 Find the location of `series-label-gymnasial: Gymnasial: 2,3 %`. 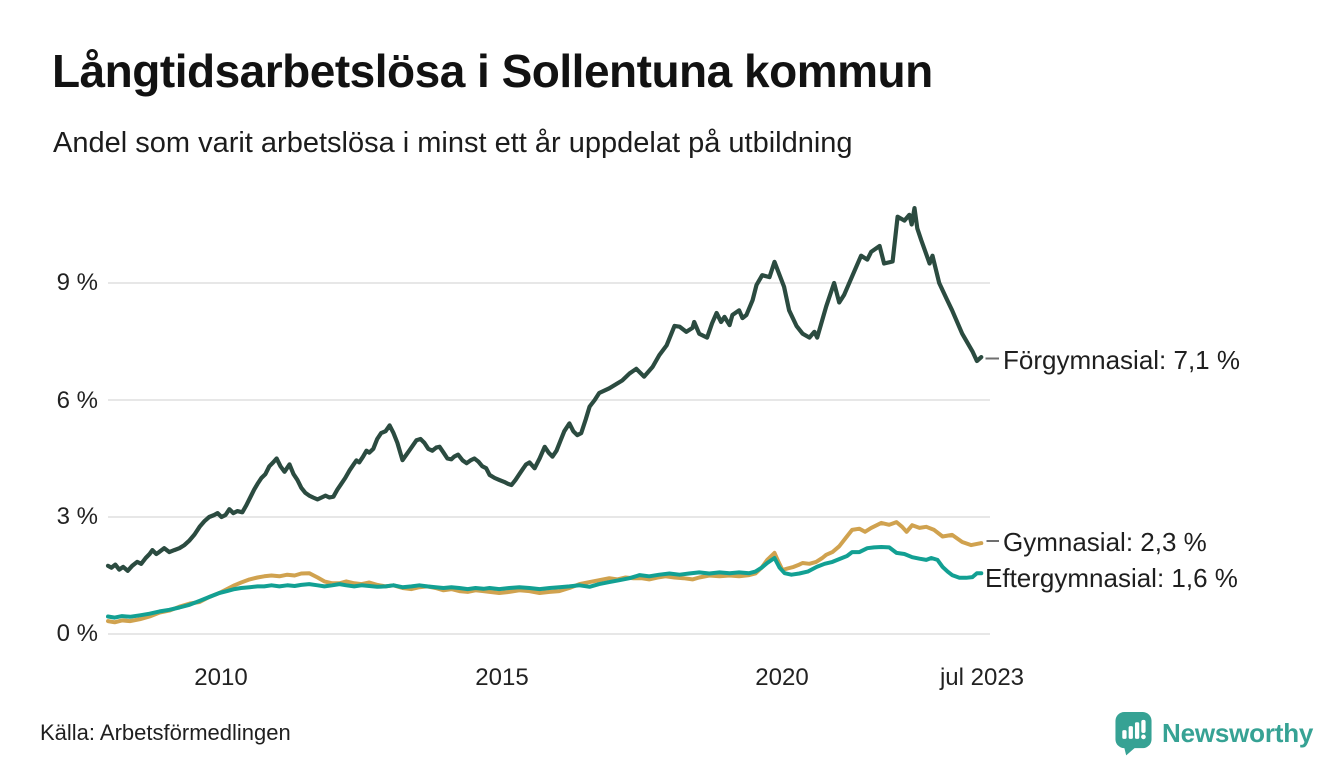

series-label-gymnasial: Gymnasial: 2,3 % is located at coordinates (1105, 542).